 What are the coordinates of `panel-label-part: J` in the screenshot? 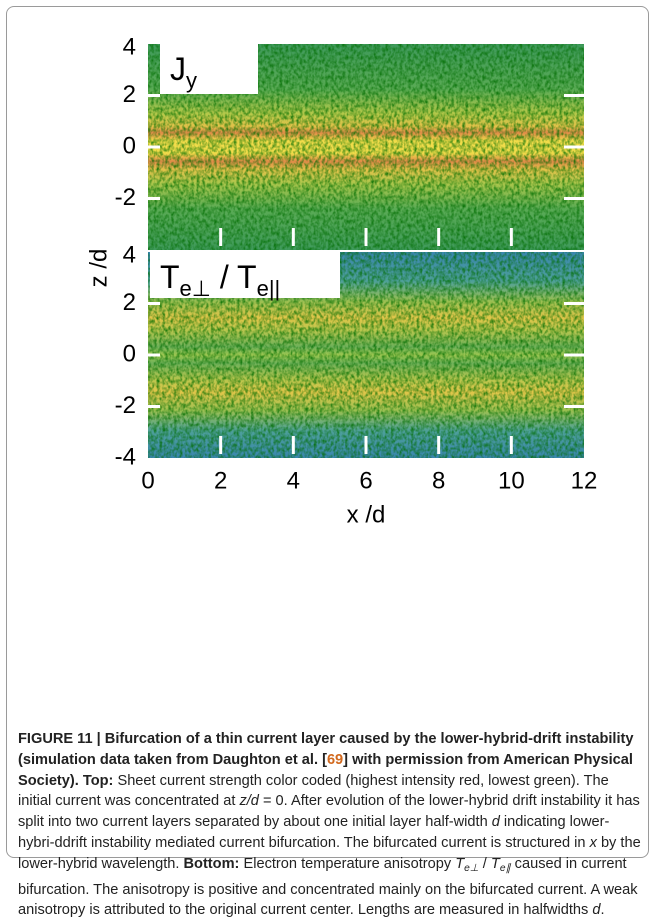 It's located at (178, 69).